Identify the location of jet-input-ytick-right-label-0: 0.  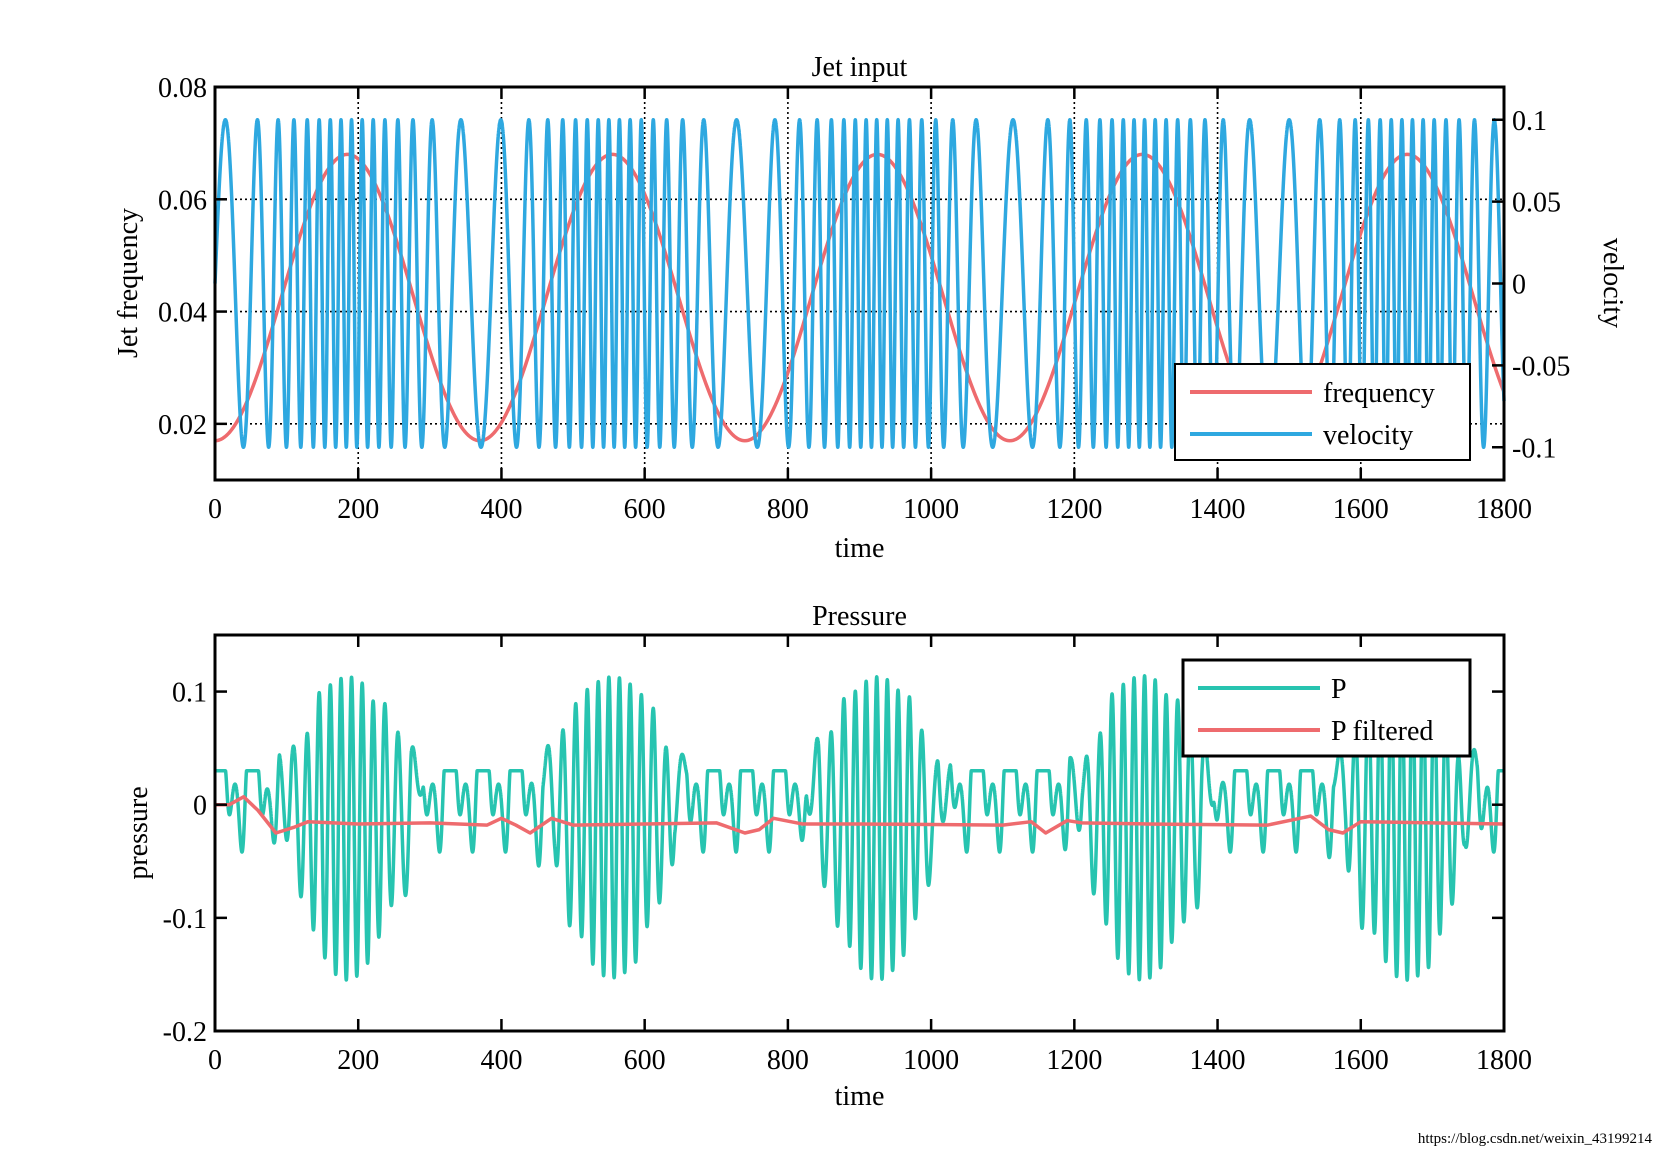
(1519, 285).